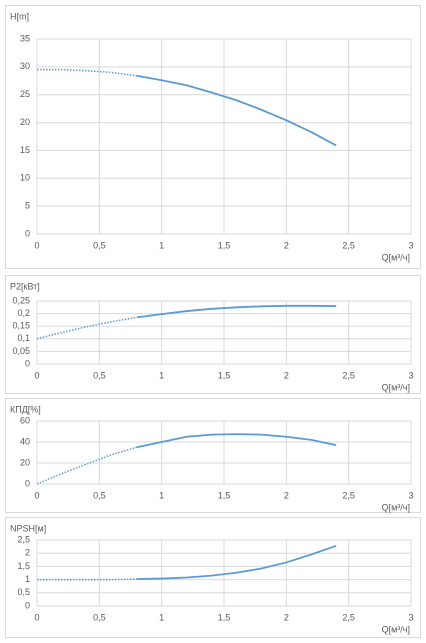 The image size is (426, 643). I want to click on y-tick-label: 1, so click(27, 579).